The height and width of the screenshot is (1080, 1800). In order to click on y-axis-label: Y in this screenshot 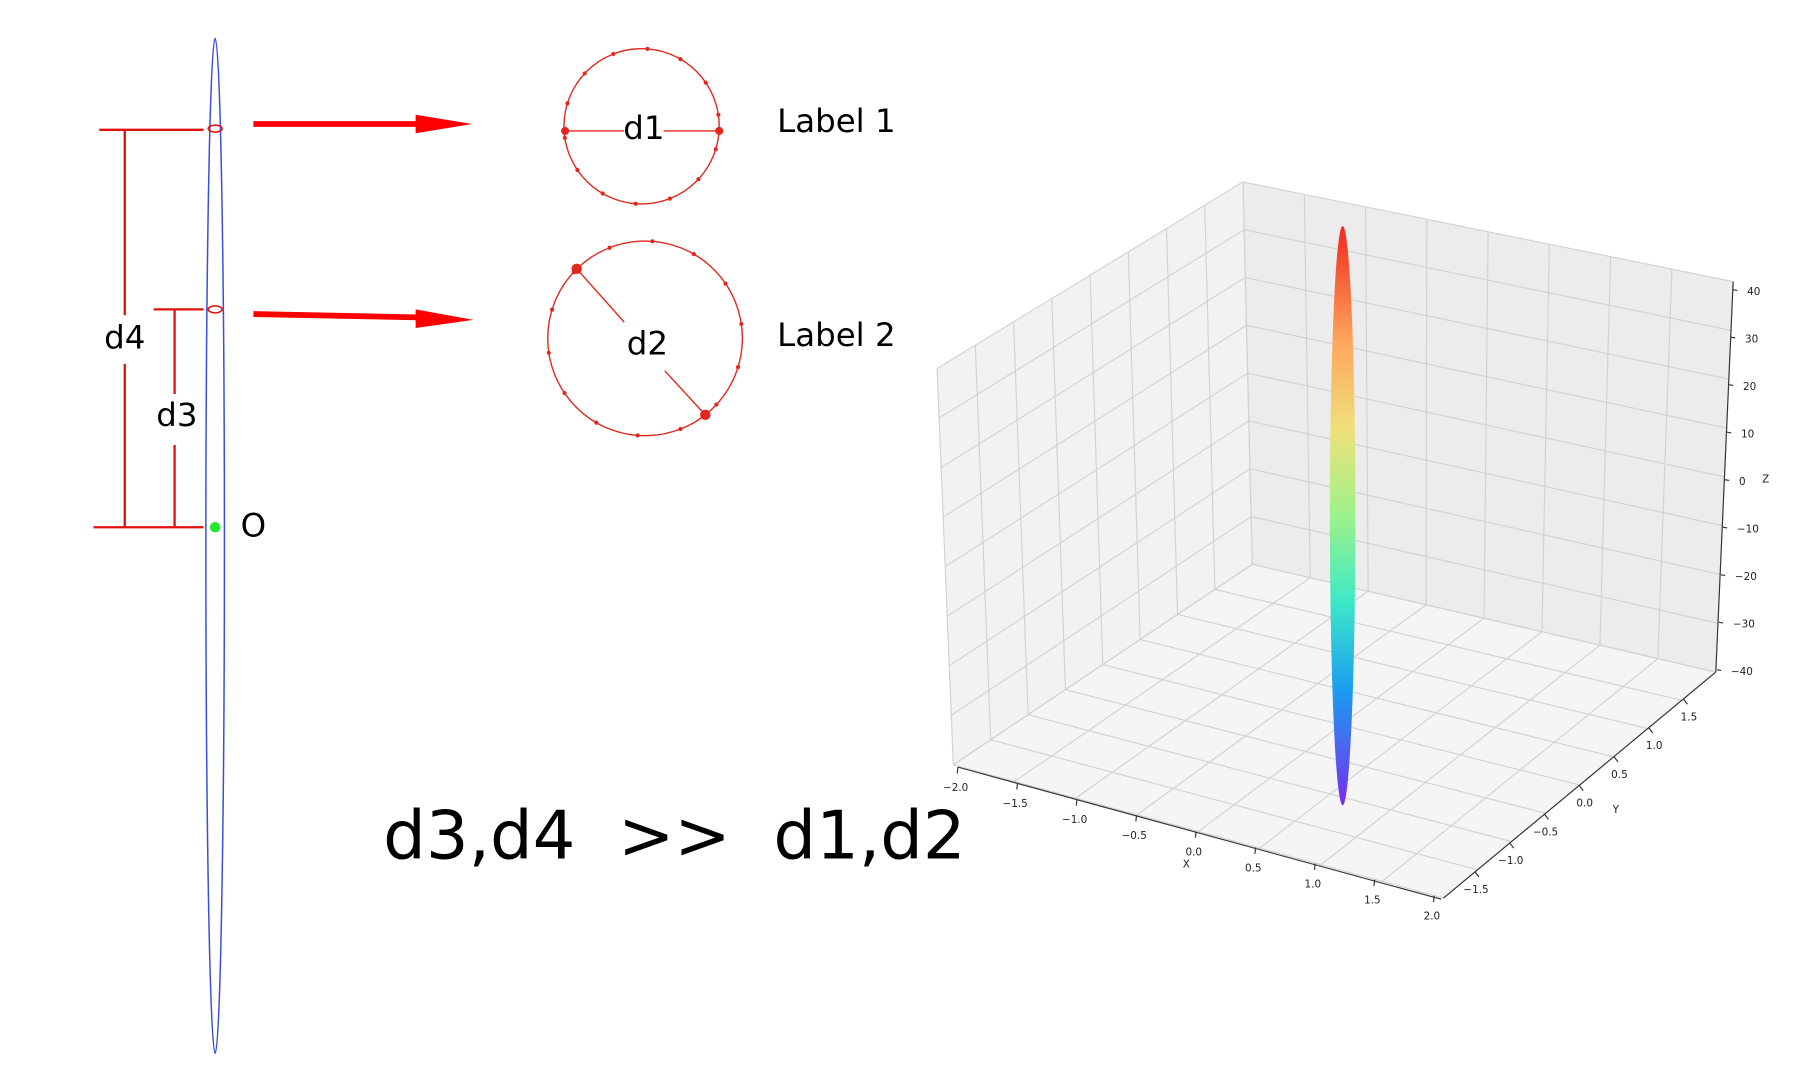, I will do `click(1616, 810)`.